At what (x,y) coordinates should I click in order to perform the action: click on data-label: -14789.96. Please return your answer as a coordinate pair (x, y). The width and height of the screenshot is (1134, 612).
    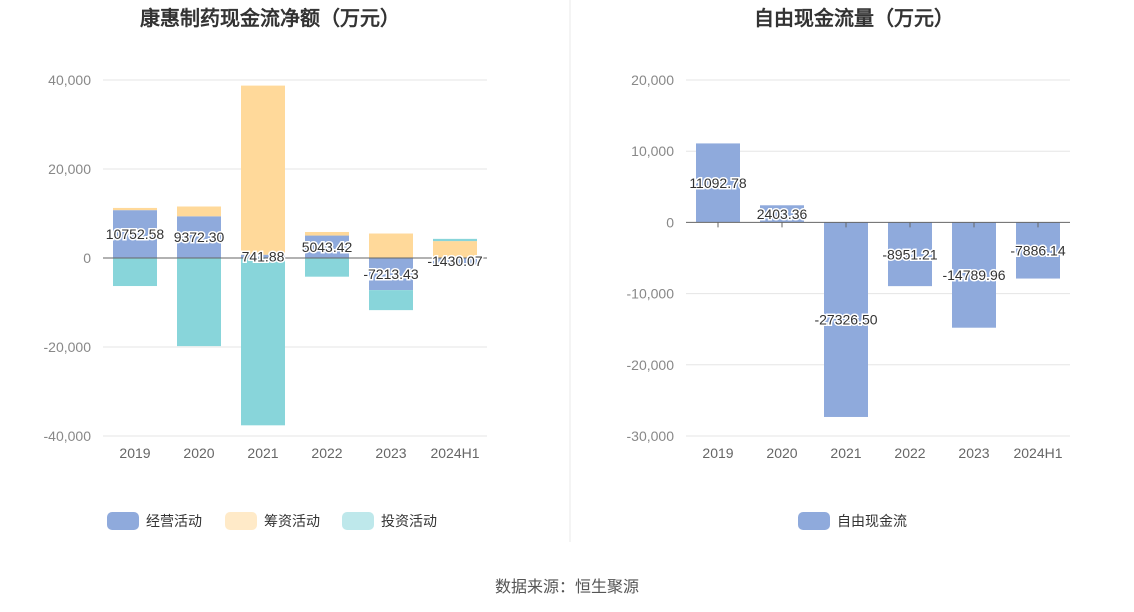
    Looking at the image, I should click on (973, 275).